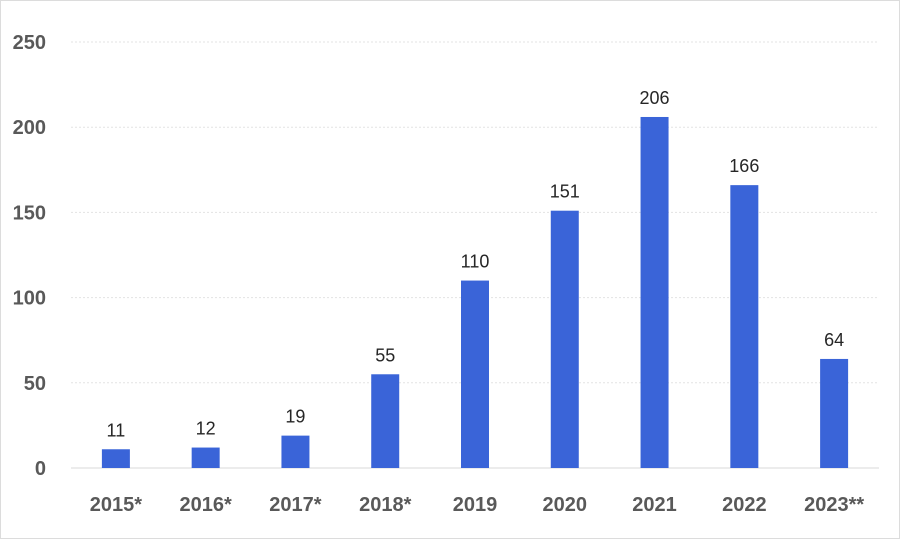 This screenshot has width=900, height=539. What do you see at coordinates (654, 505) in the screenshot?
I see `x-tick-label: 2021` at bounding box center [654, 505].